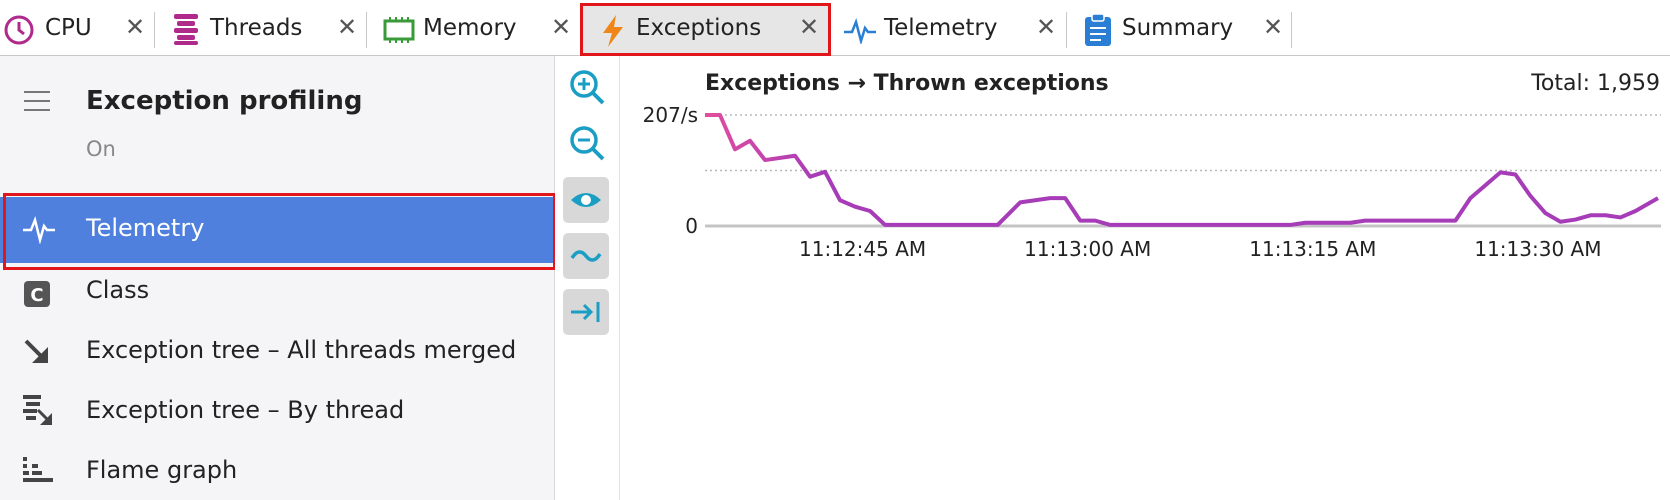 This screenshot has width=1670, height=500. I want to click on view-item: Class, so click(118, 290).